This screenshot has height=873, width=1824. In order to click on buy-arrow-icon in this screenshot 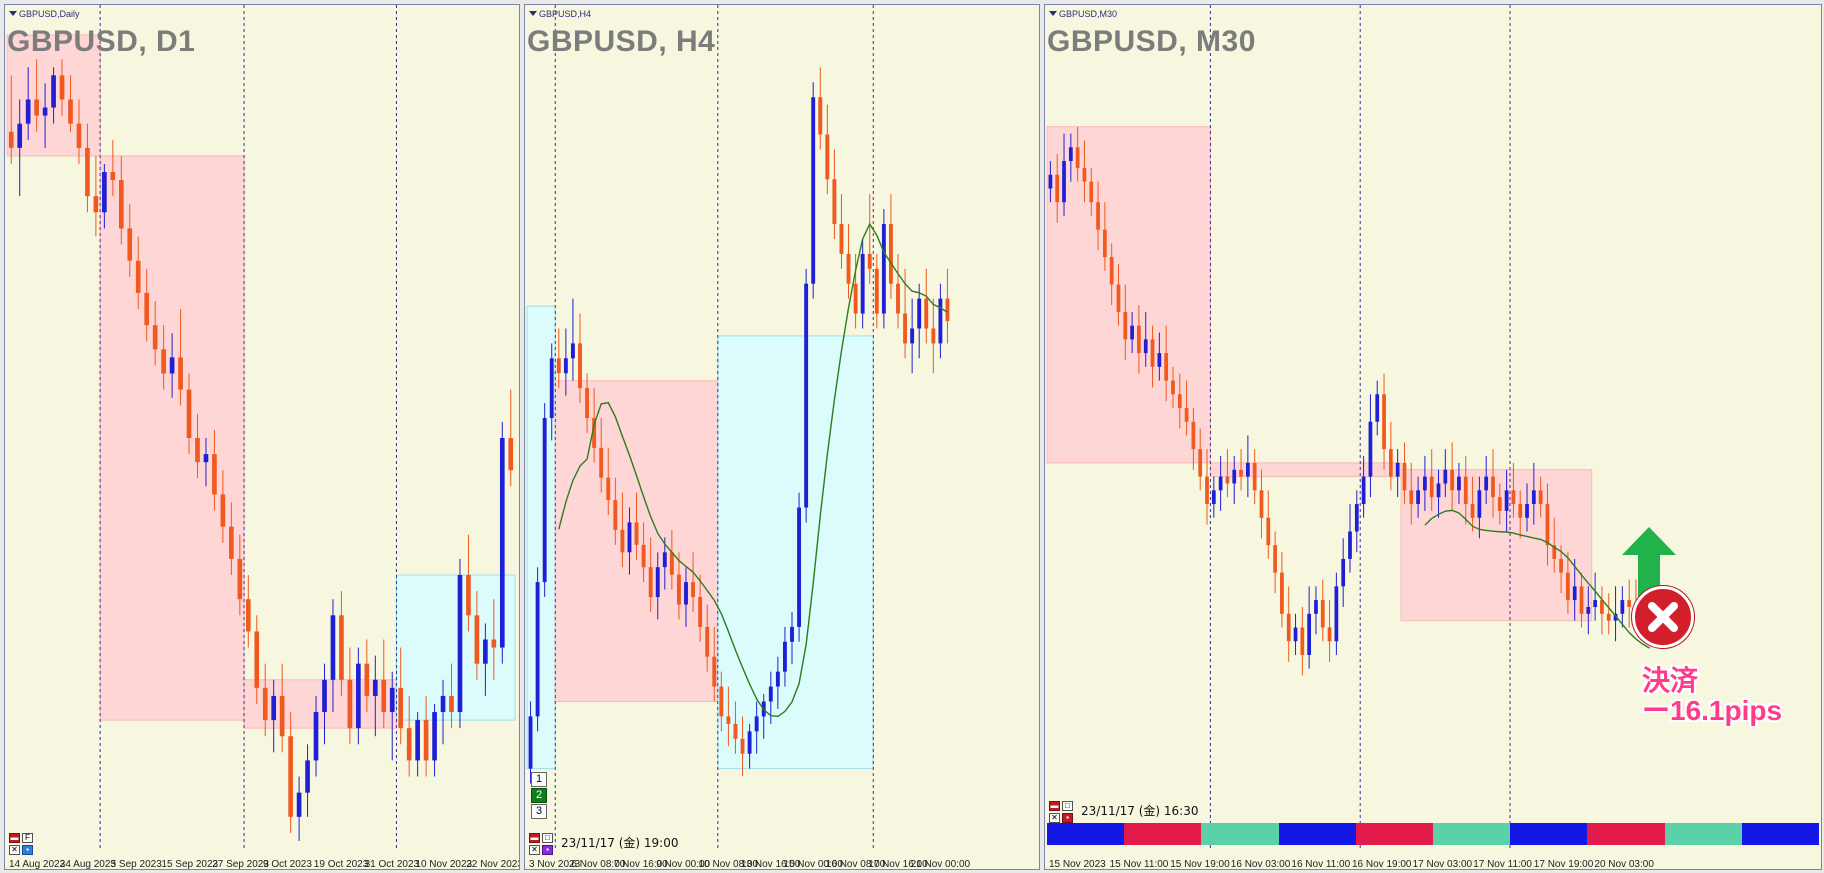, I will do `click(1649, 562)`.